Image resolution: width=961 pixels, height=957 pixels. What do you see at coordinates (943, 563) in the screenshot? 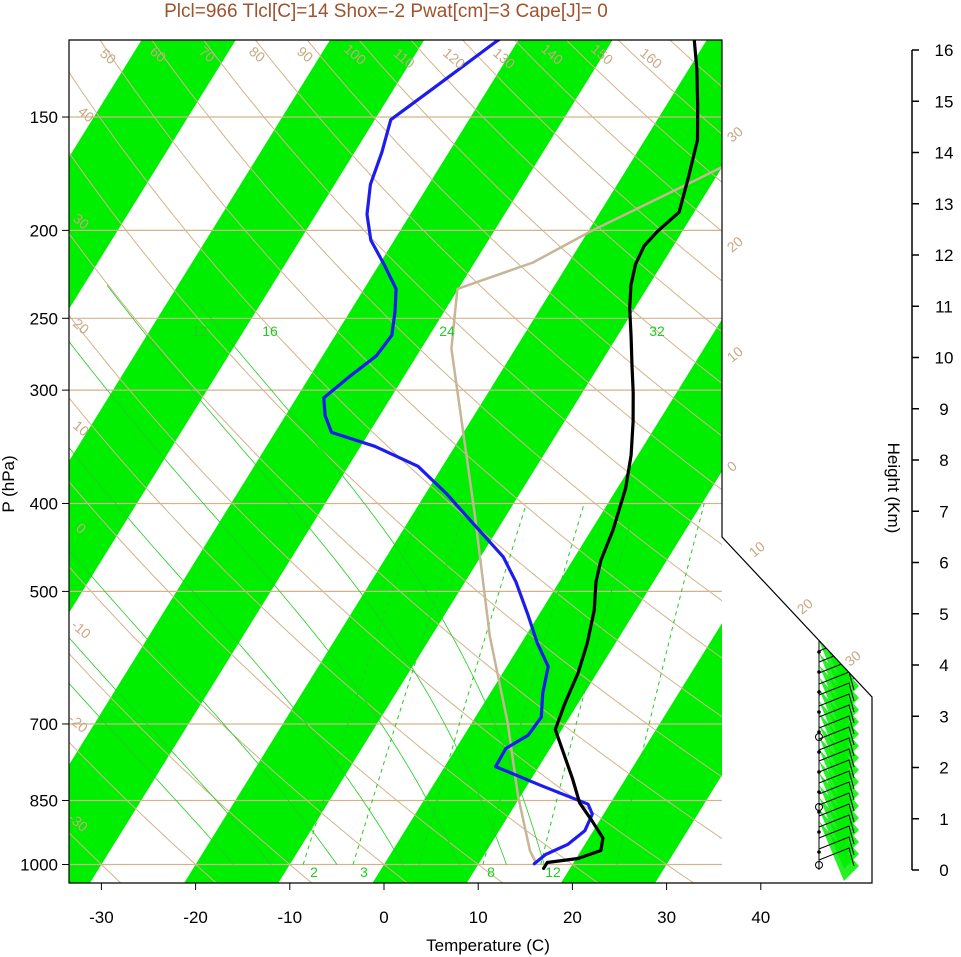
I see `height-tick-label: 6` at bounding box center [943, 563].